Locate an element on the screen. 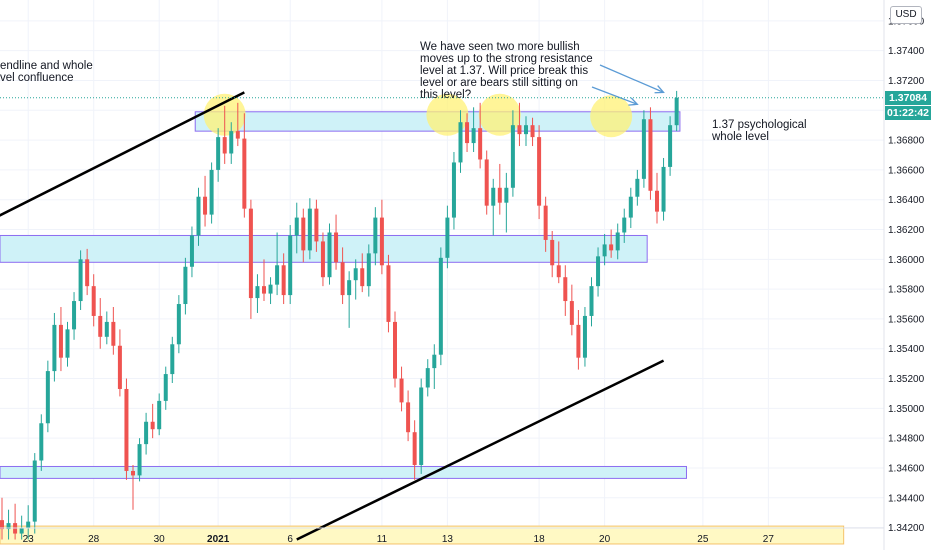 This screenshot has width=932, height=550. y-tick-label: 1.37400 is located at coordinates (906, 51).